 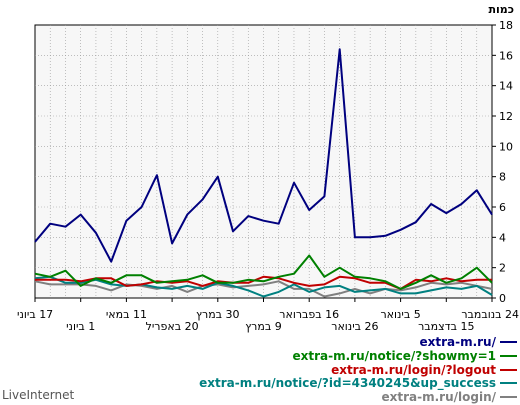 I want to click on legend-label-5: extra-m.ru/login/, so click(x=438, y=397).